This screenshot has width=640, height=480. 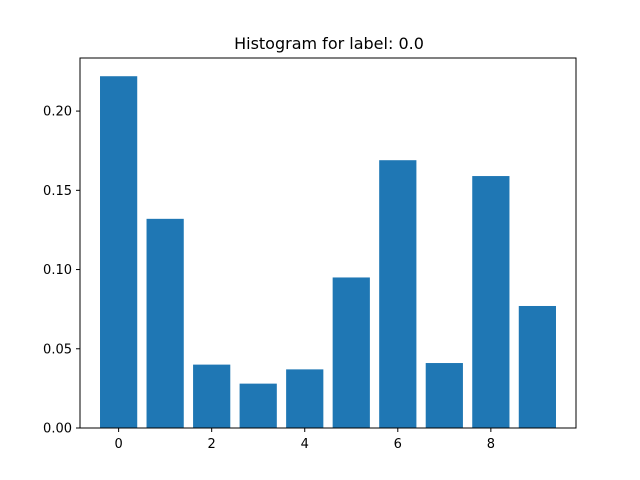 What do you see at coordinates (398, 444) in the screenshot?
I see `x-tick-label: 6` at bounding box center [398, 444].